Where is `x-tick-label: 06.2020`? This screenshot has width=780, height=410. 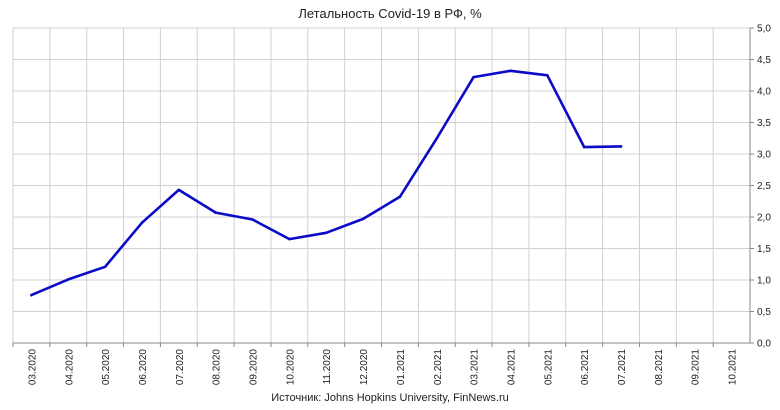 x-tick-label: 06.2020 is located at coordinates (143, 367).